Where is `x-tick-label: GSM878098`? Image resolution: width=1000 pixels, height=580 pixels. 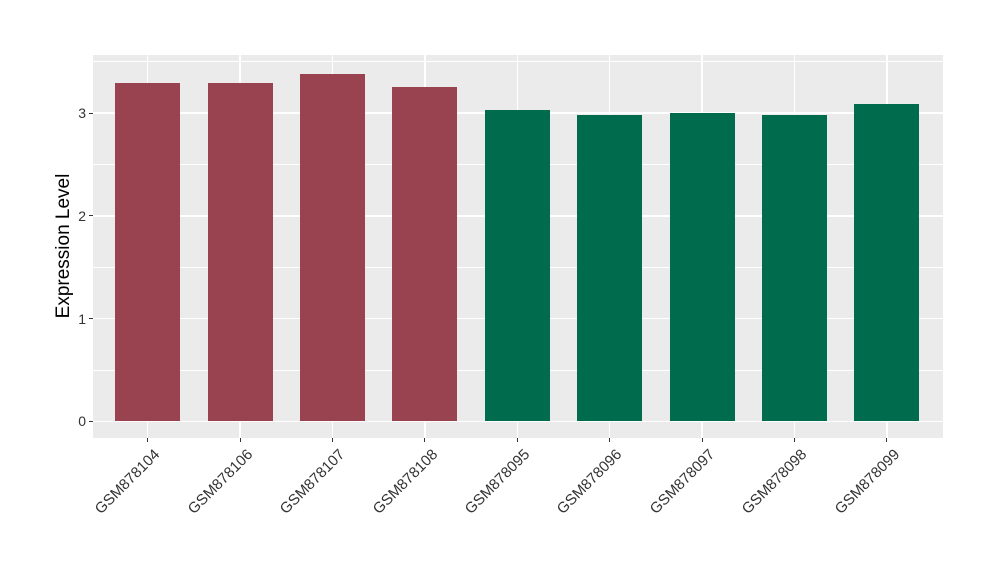 x-tick-label: GSM878098 is located at coordinates (774, 482).